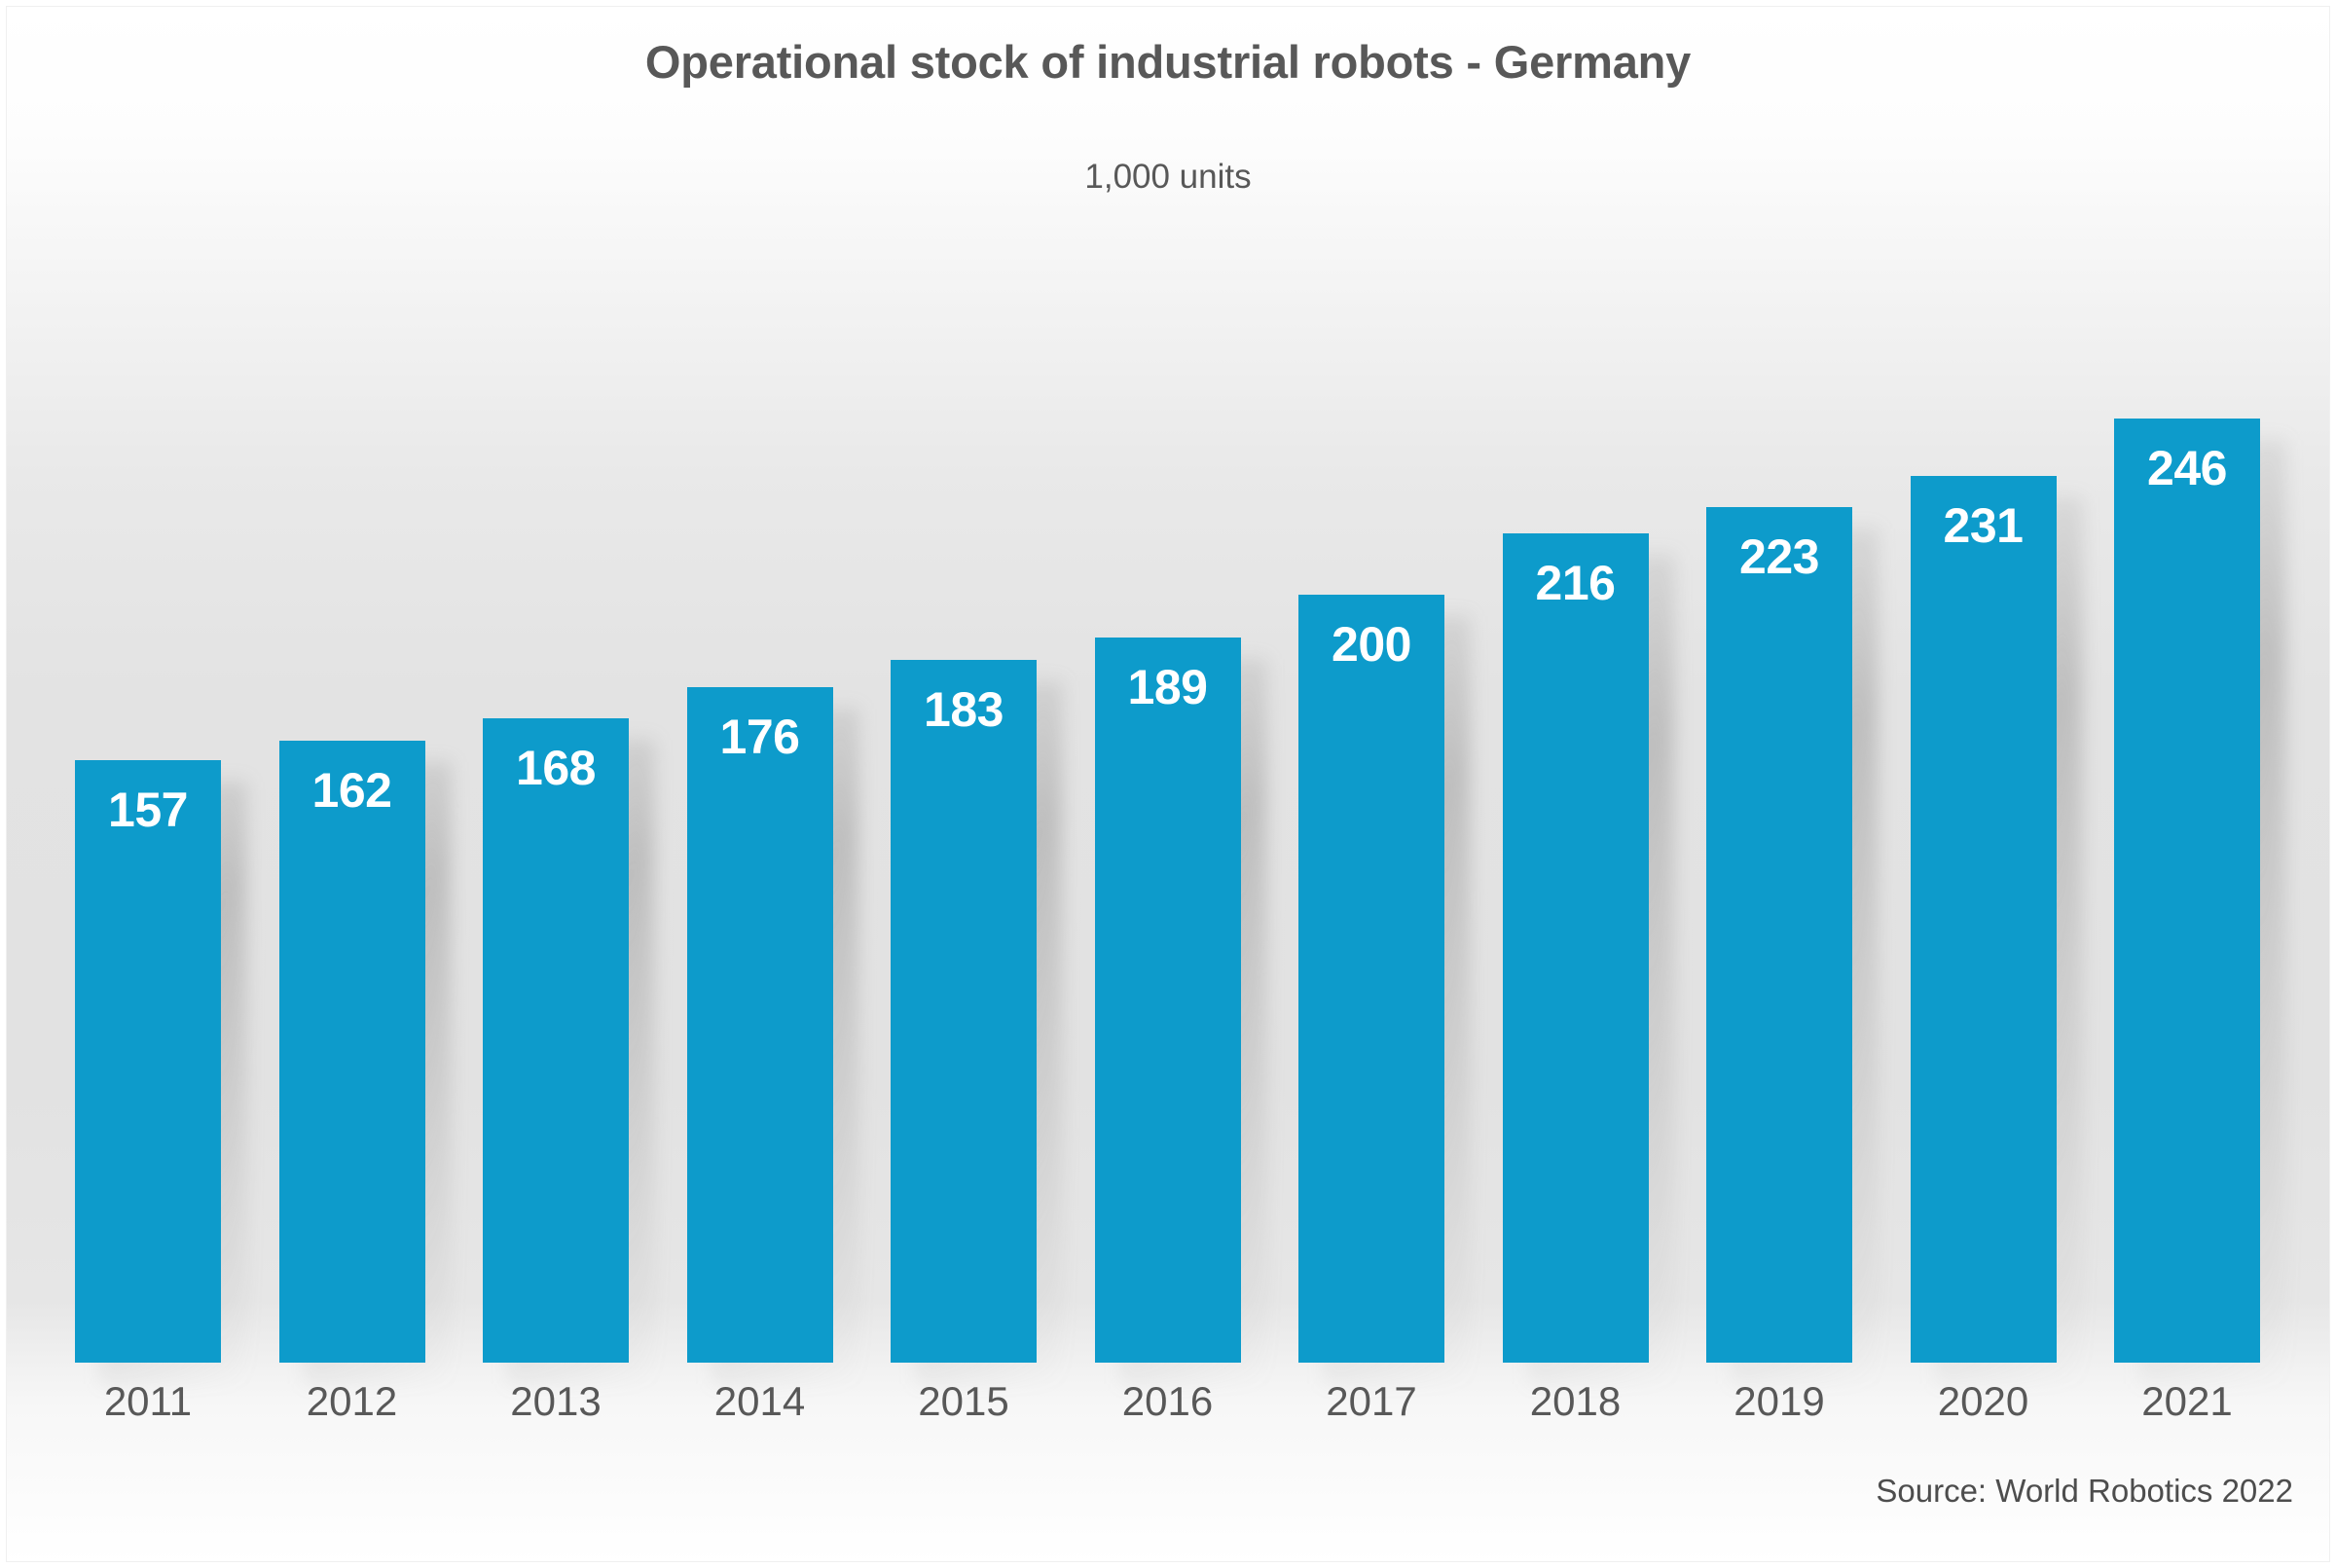 Image resolution: width=2336 pixels, height=1568 pixels. I want to click on bar-group: 176, so click(772, 1035).